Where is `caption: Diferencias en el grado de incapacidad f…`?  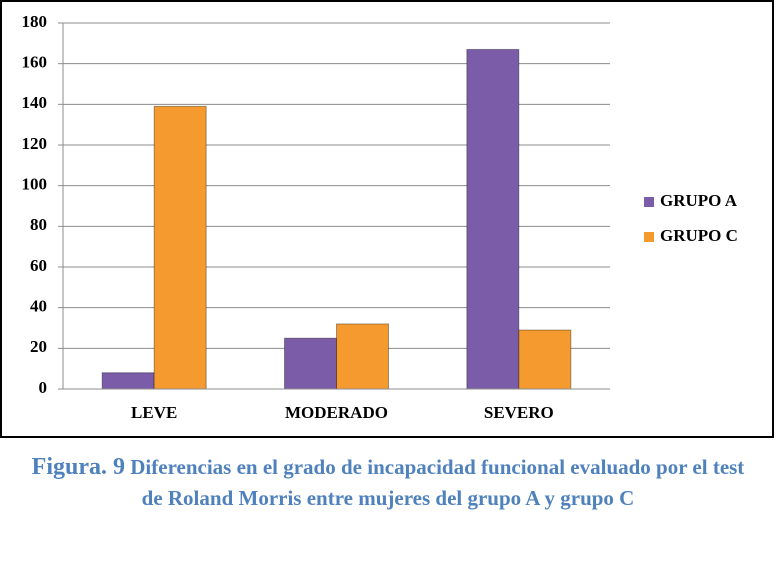 caption: Diferencias en el grado de incapacidad f… is located at coordinates (437, 482).